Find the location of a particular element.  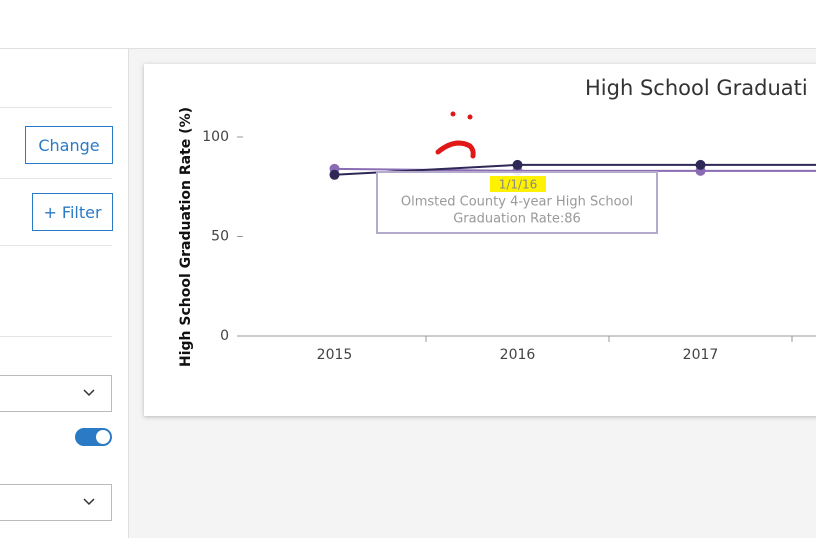

doodle is located at coordinates (455, 135).